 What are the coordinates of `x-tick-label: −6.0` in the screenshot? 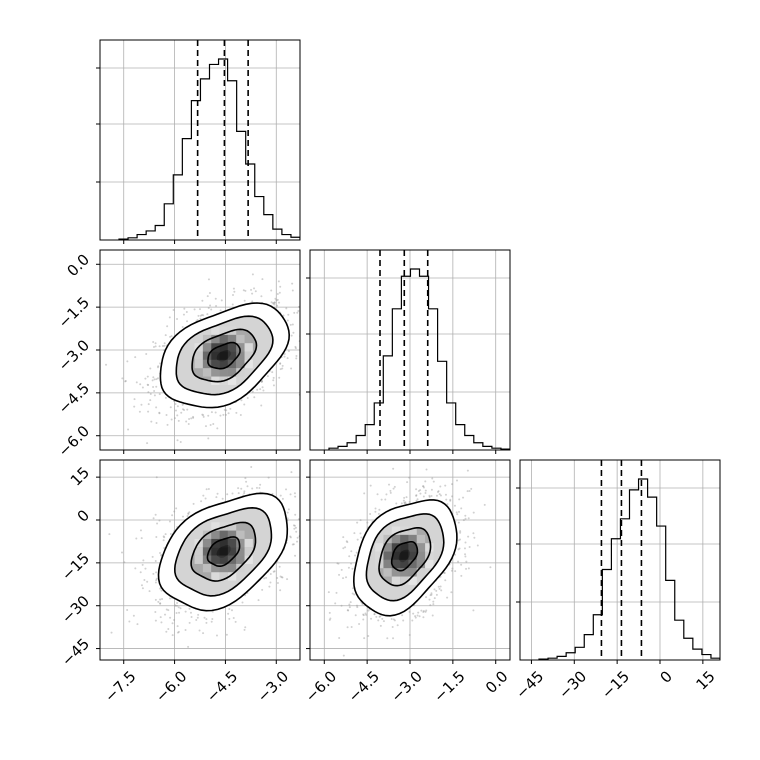 It's located at (321, 686).